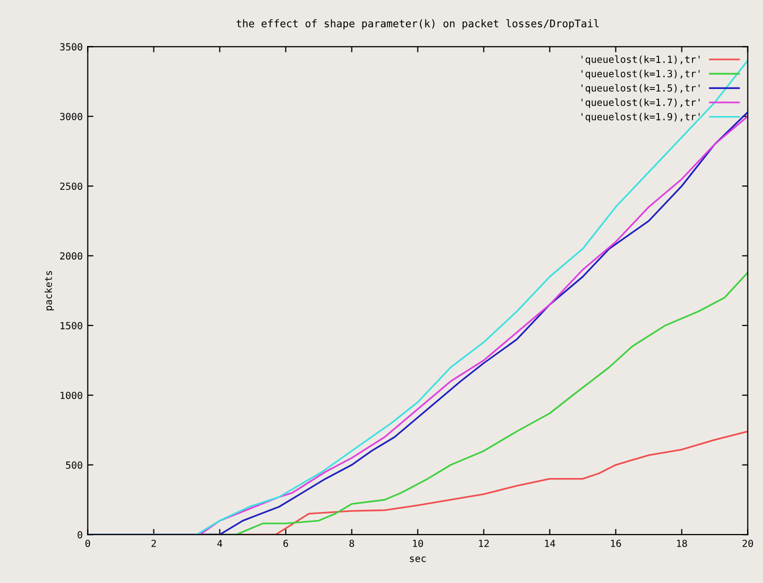  I want to click on x-tick-label: 16, so click(616, 544).